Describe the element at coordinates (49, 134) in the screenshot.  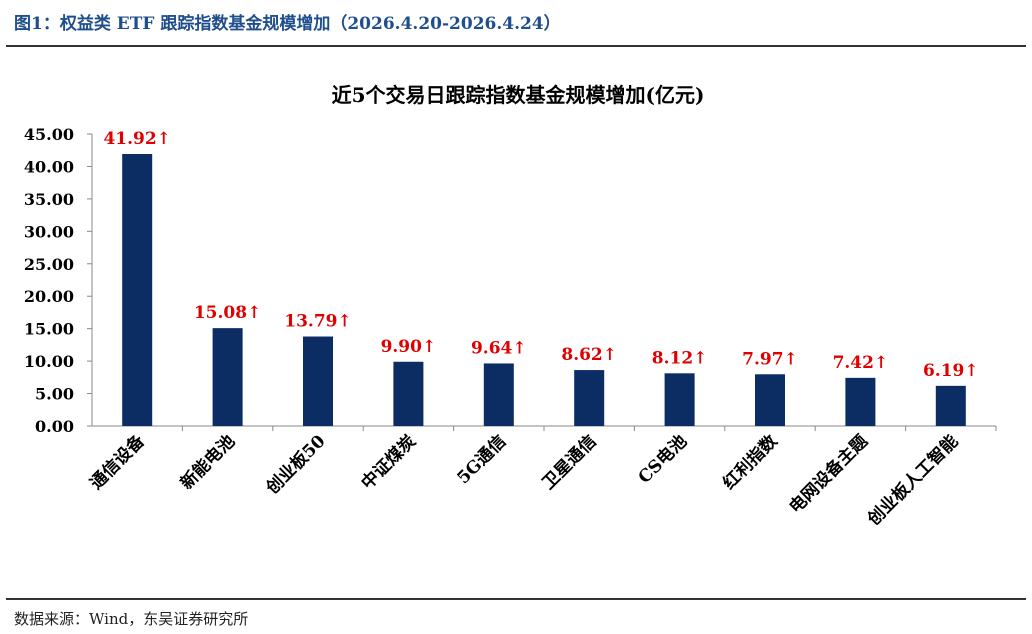
I see `y-tick-label: 45.00` at that location.